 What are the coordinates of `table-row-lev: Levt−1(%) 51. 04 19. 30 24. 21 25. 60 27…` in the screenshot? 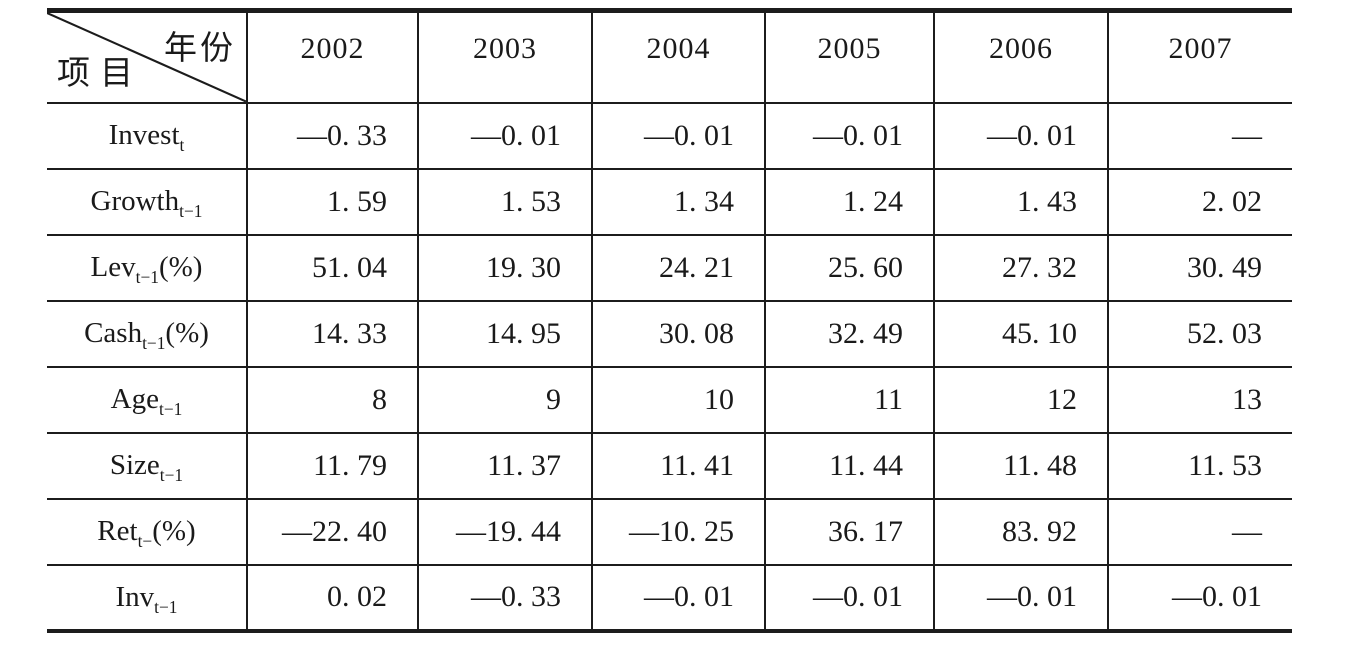 It's located at (669, 267).